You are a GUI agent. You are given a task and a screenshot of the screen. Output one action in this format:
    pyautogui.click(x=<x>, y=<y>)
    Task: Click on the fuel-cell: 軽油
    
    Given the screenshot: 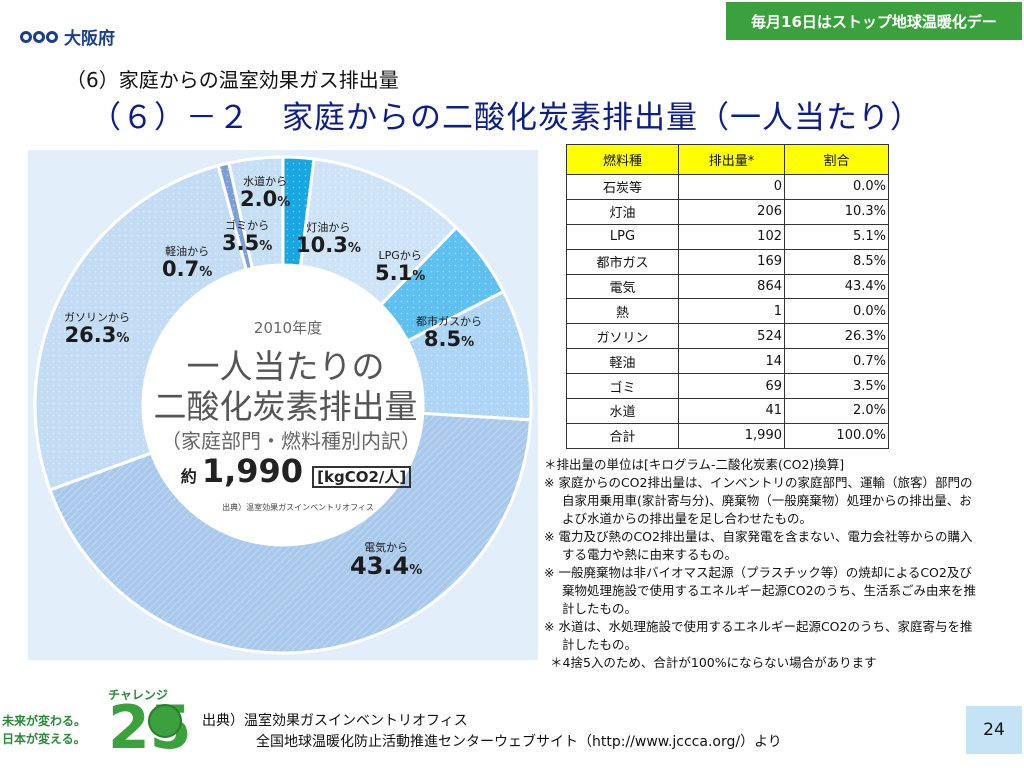 What is the action you would take?
    pyautogui.click(x=622, y=361)
    